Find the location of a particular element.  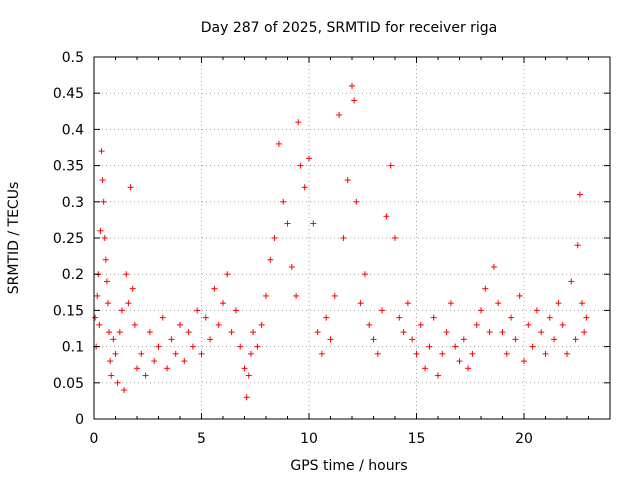

x-tick-label: 20 is located at coordinates (524, 439).